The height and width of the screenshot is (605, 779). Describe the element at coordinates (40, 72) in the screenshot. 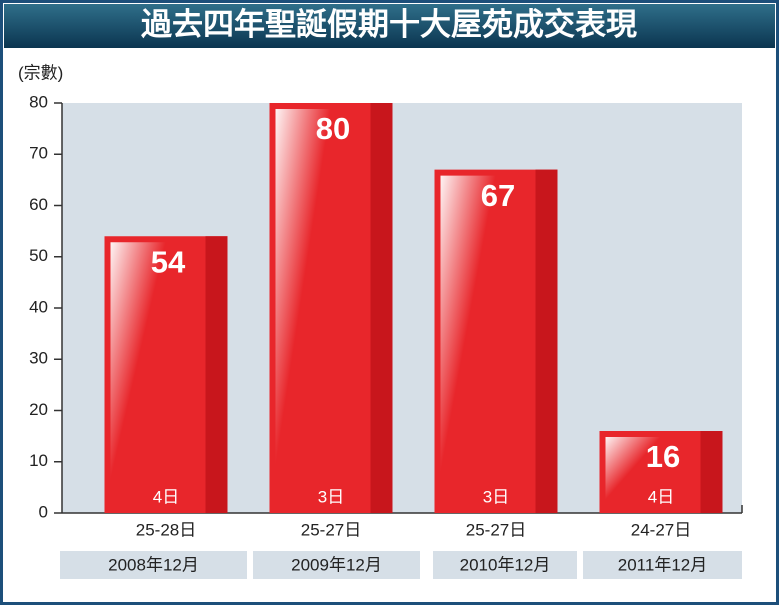

I see `y-axis-label: (宗數)` at that location.